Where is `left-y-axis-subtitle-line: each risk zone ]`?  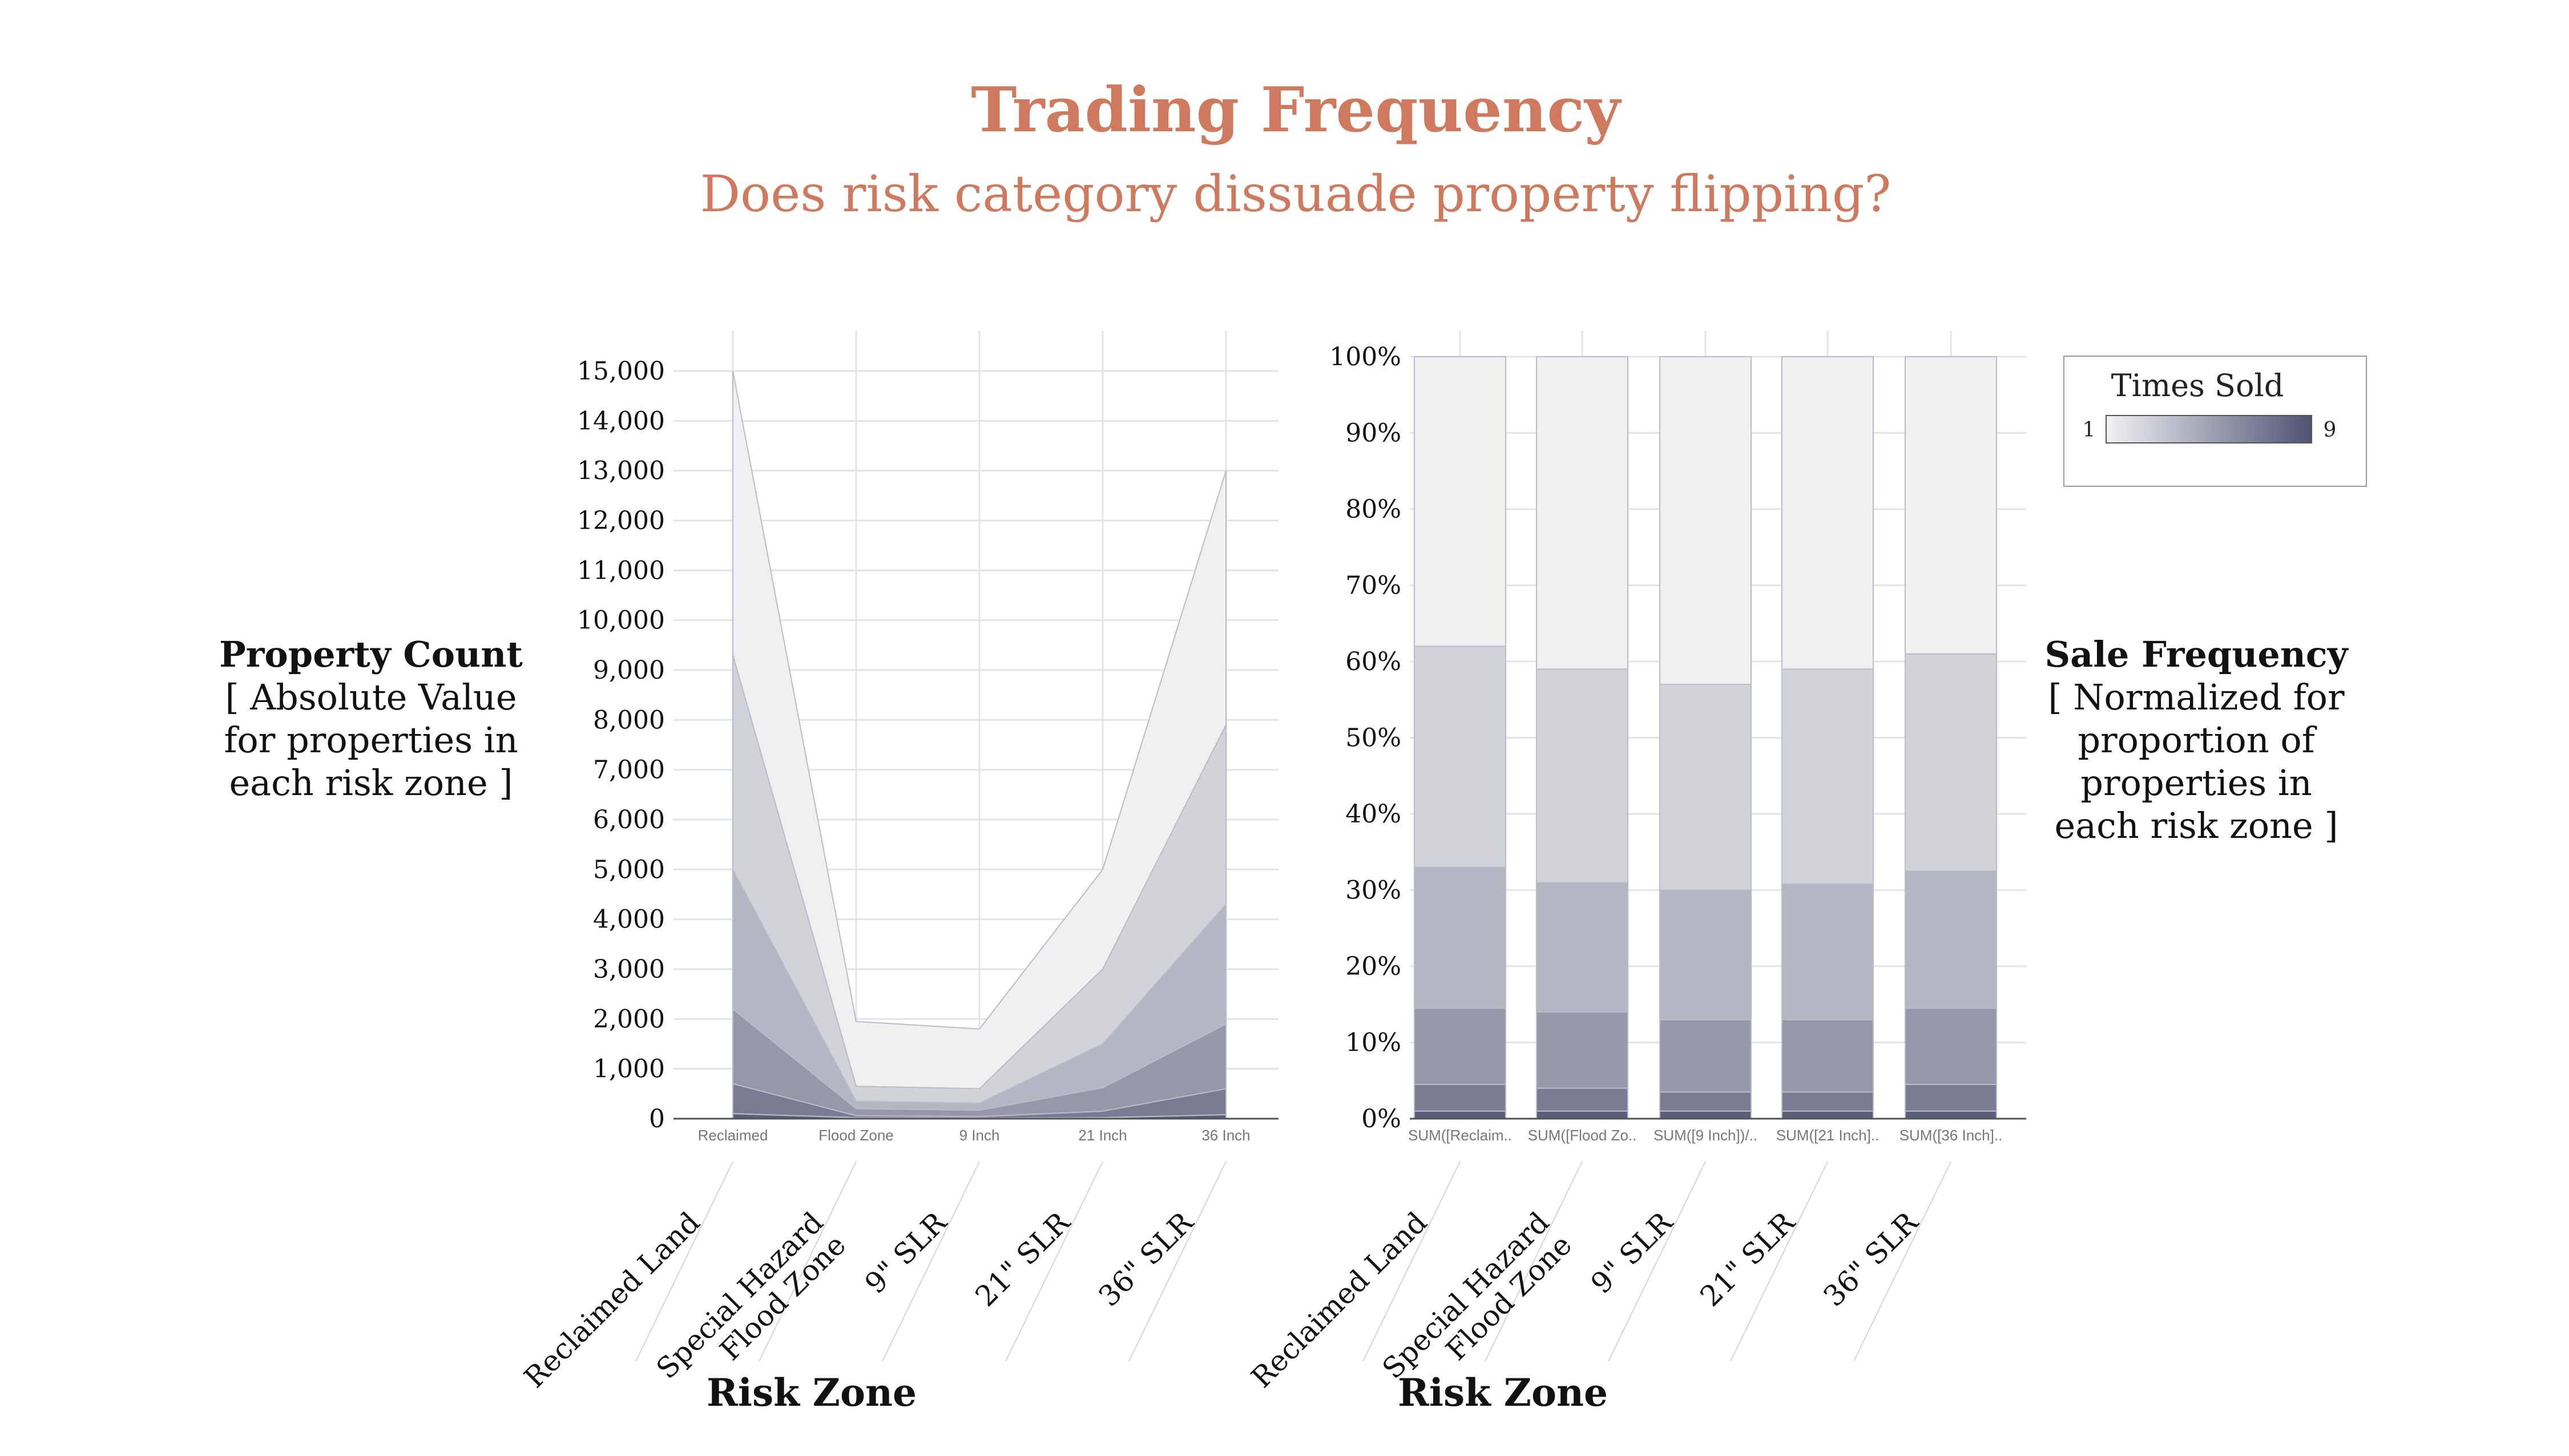
left-y-axis-subtitle-line: each risk zone ] is located at coordinates (371, 783).